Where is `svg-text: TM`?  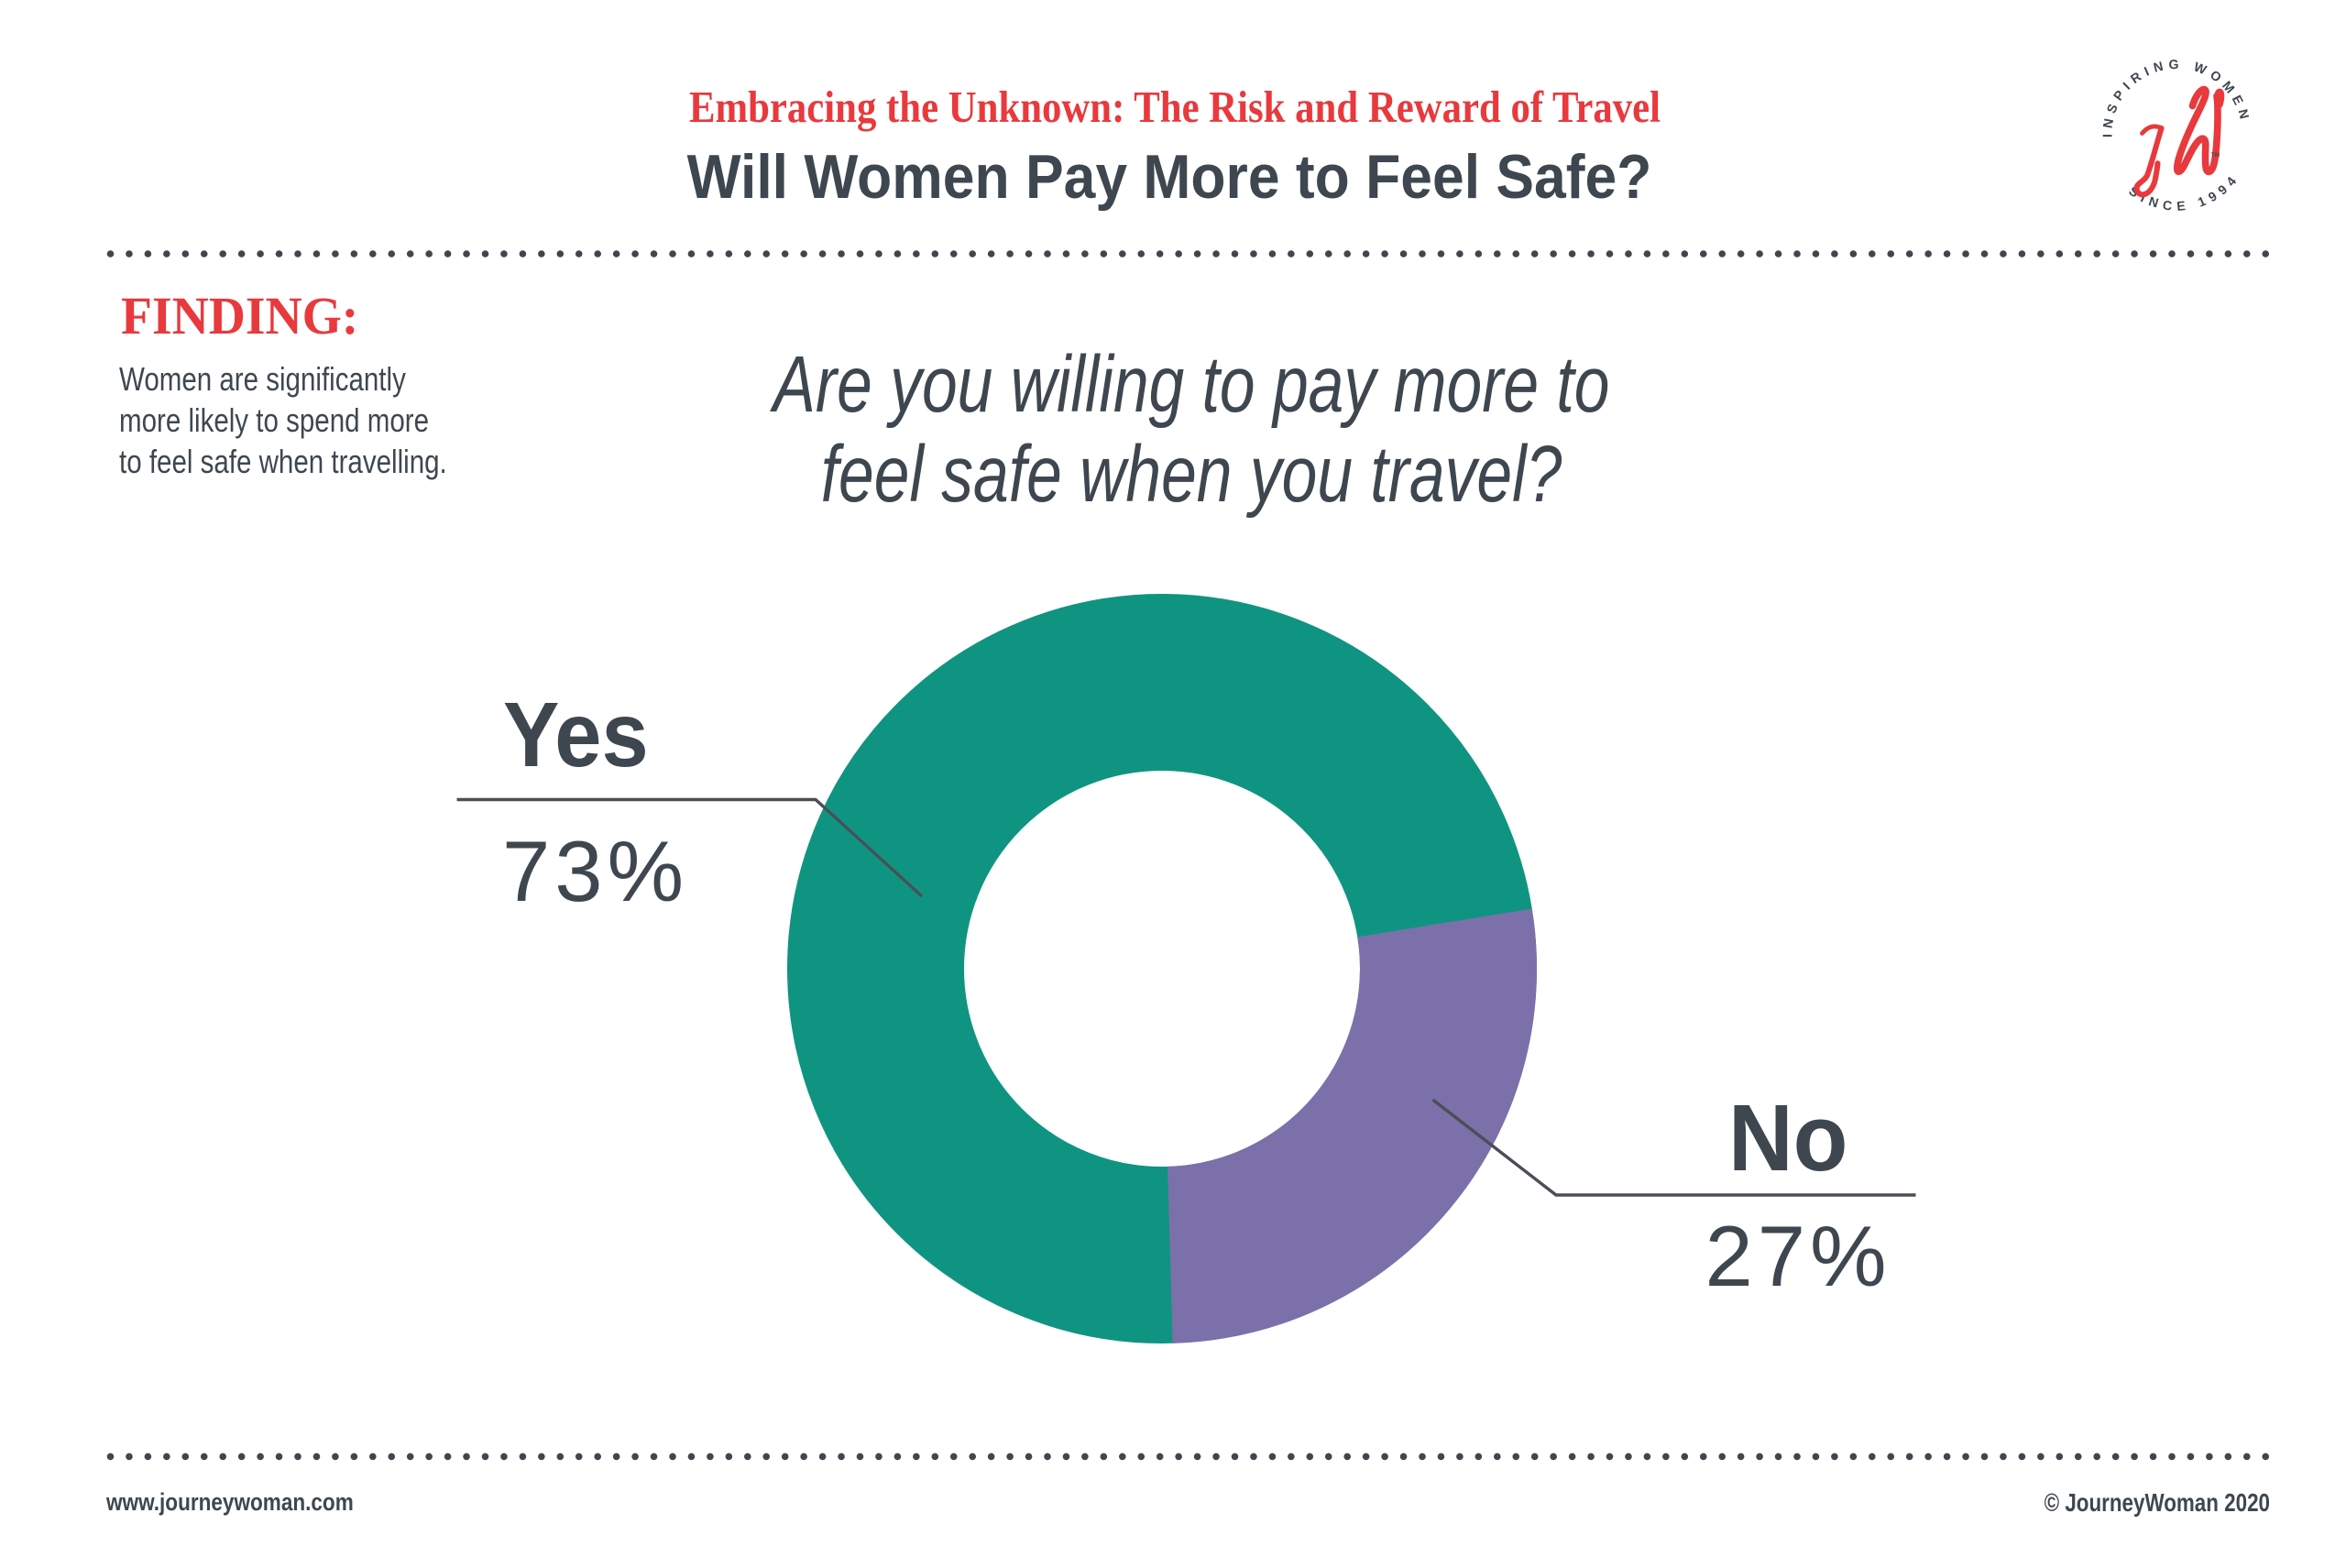
svg-text: TM is located at coordinates (2215, 155).